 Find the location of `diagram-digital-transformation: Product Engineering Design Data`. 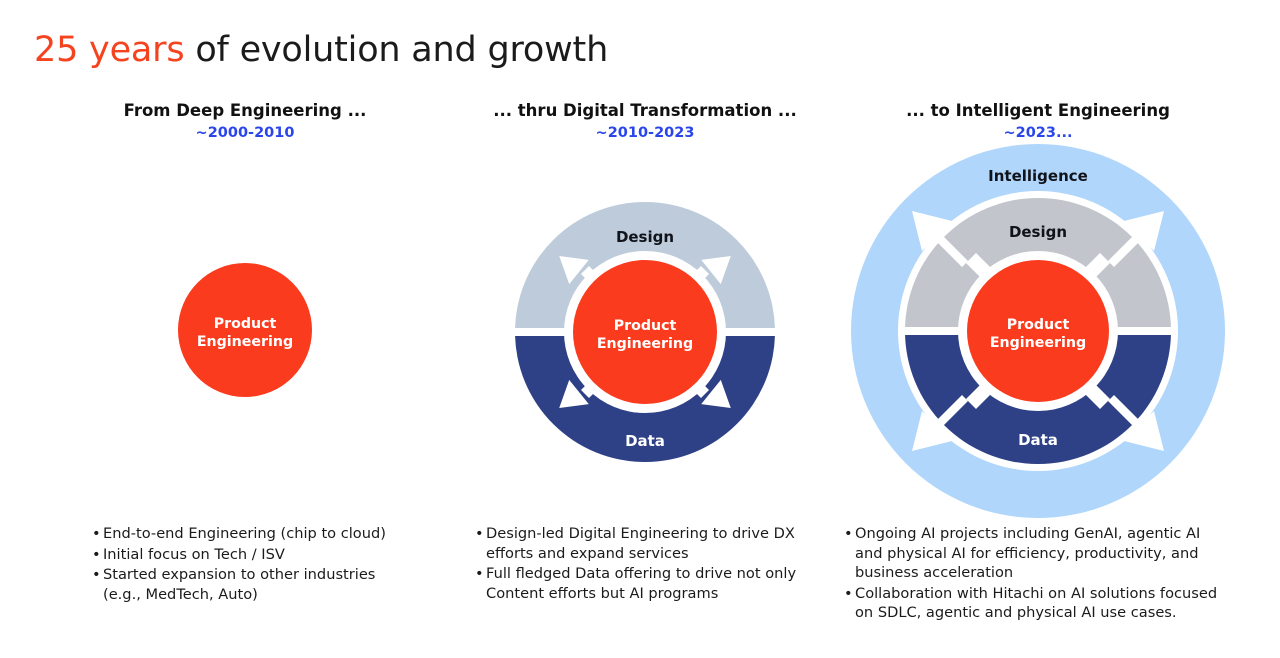

diagram-digital-transformation: Product Engineering Design Data is located at coordinates (645, 332).